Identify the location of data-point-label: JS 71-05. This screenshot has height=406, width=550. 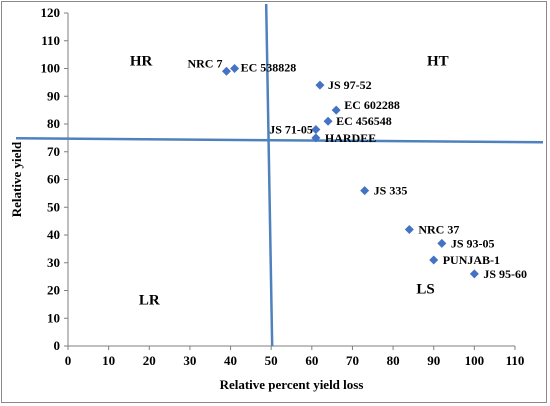
(291, 130).